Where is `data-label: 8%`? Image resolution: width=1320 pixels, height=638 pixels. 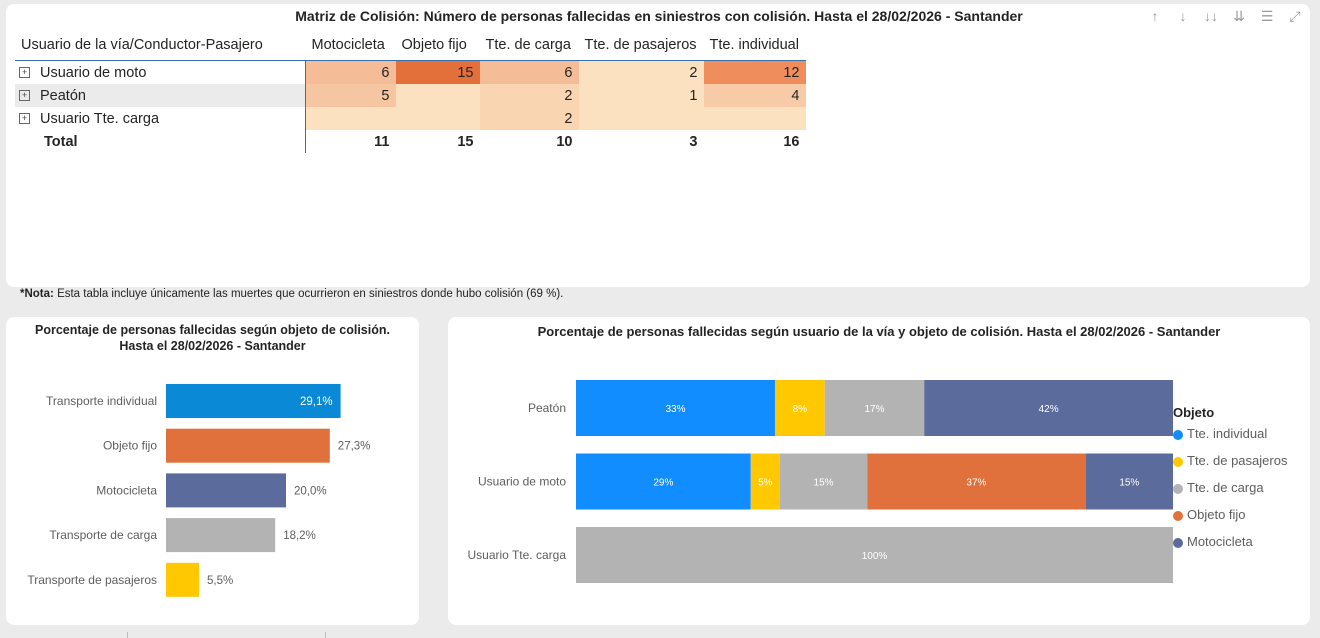
data-label: 8% is located at coordinates (800, 409).